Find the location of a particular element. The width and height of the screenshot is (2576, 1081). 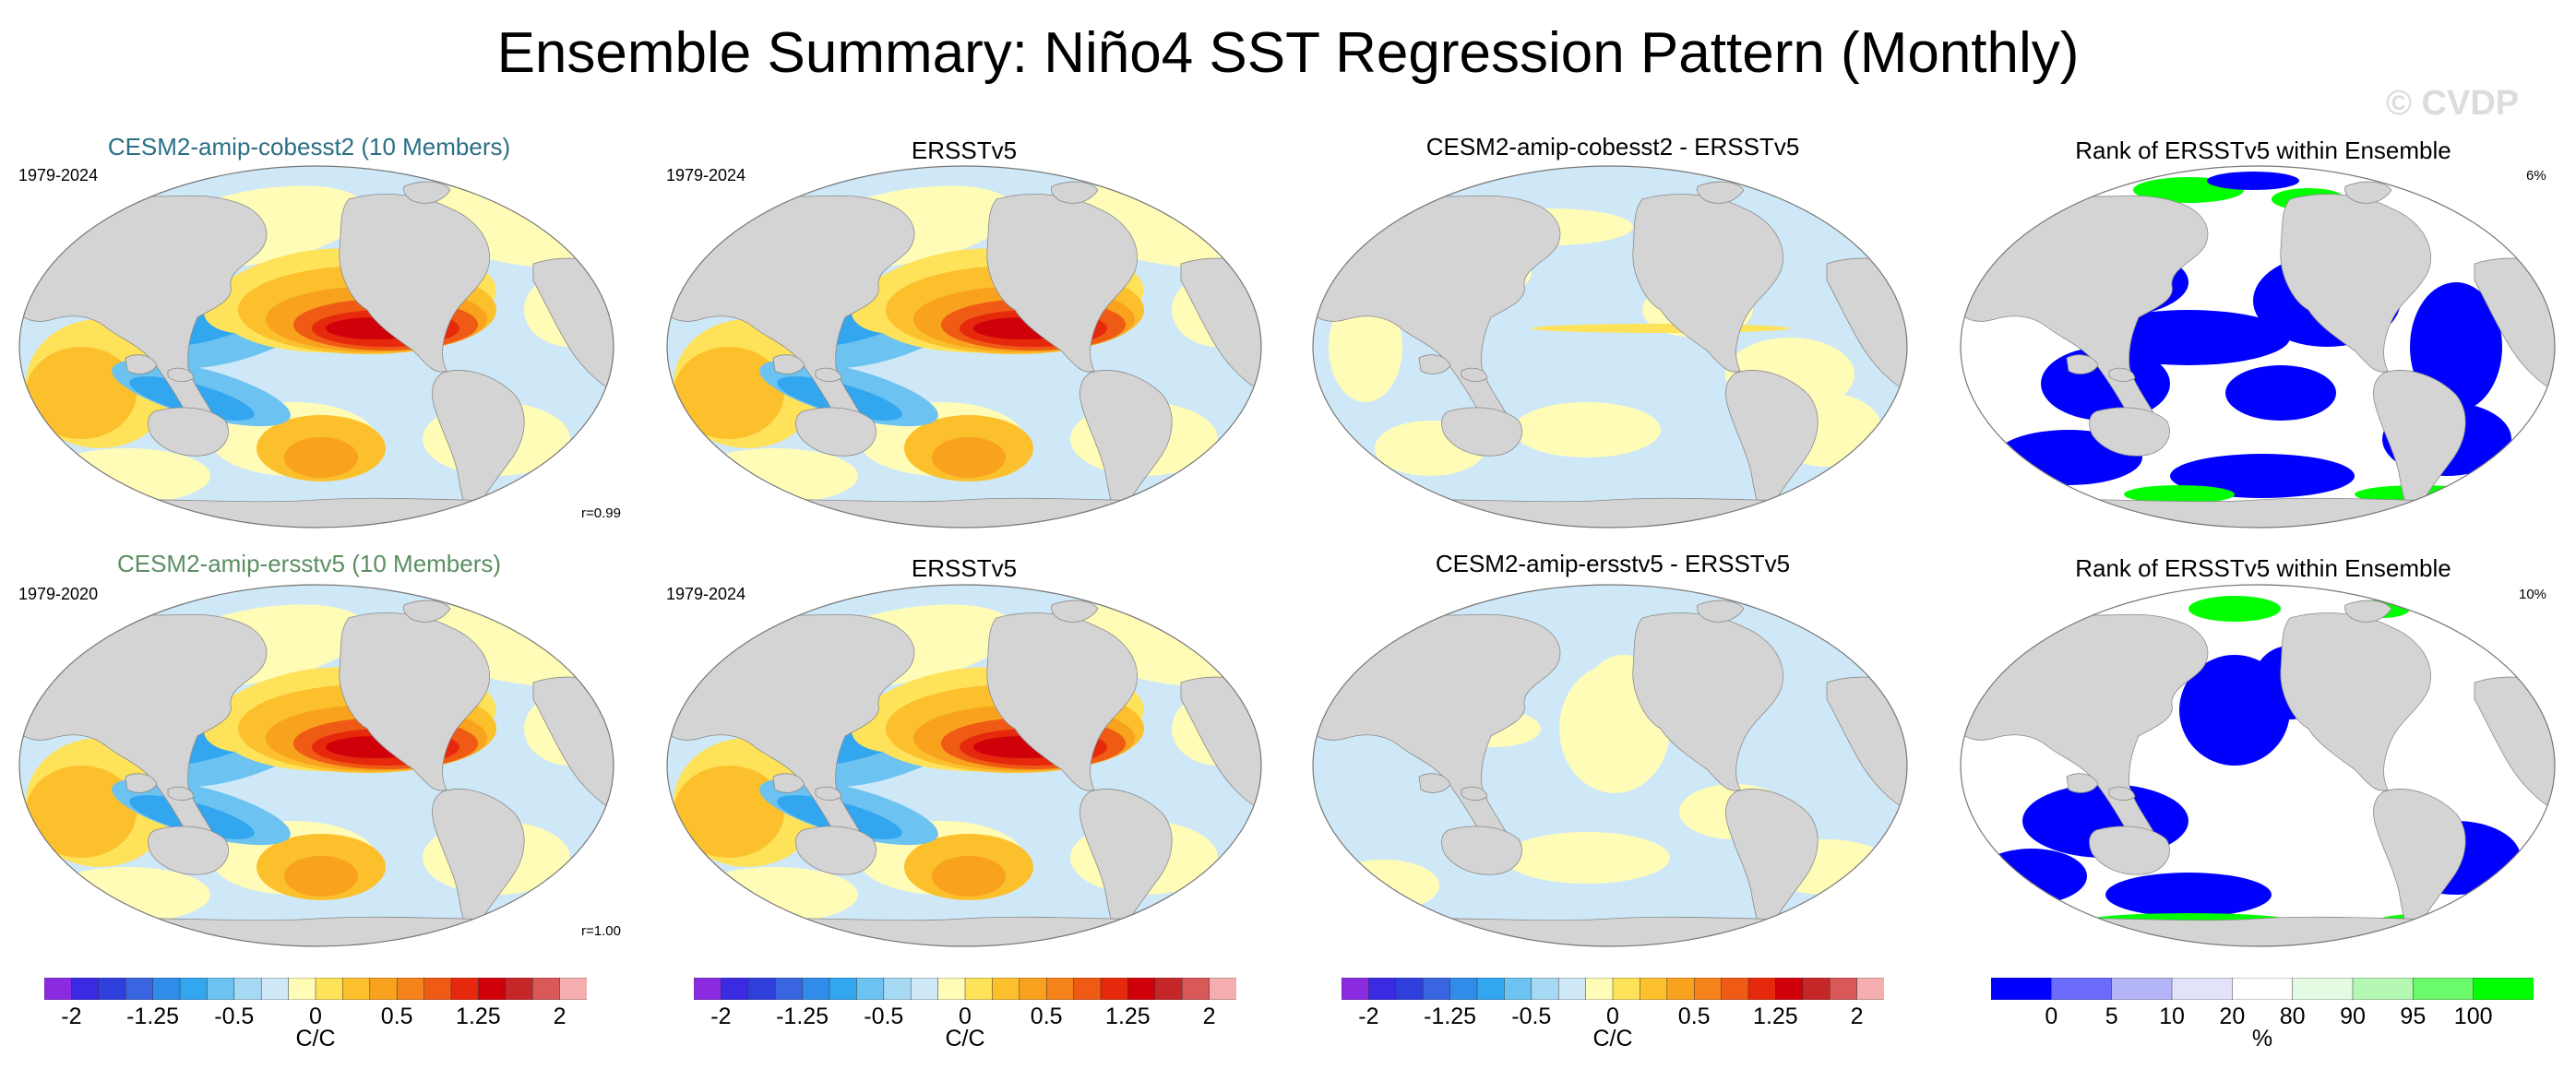

map-r1c4 is located at coordinates (2258, 347).